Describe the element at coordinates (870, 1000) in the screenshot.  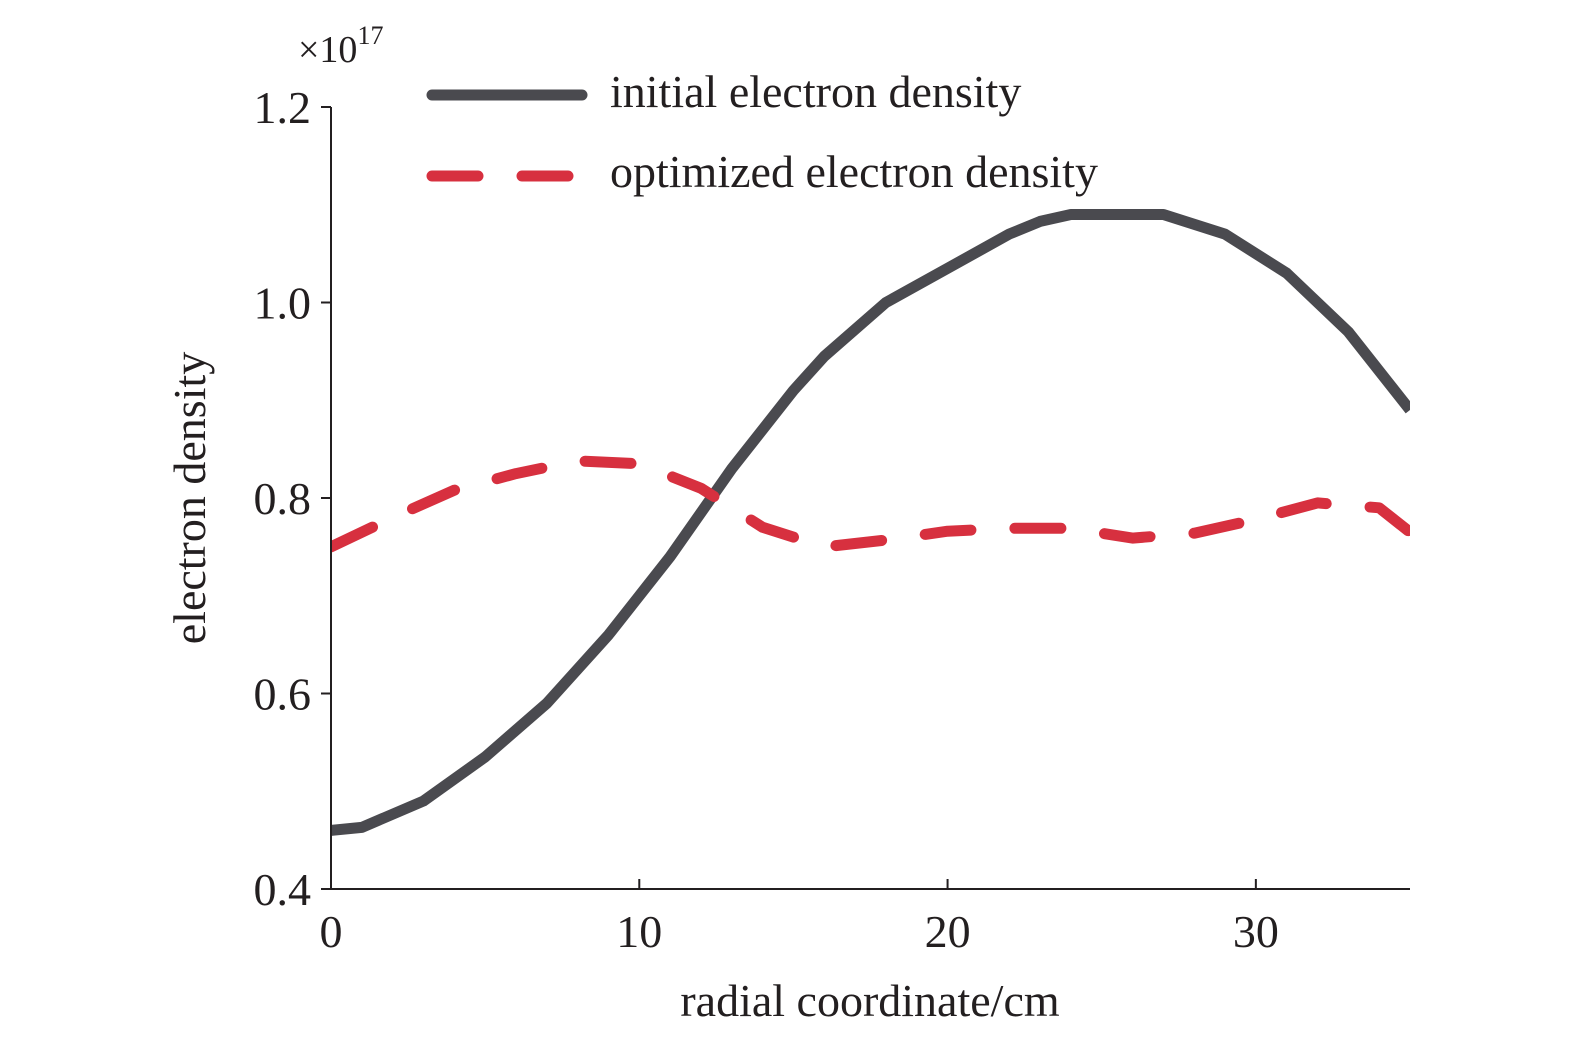
I see `x-axis-label: radial coordinate/cm` at that location.